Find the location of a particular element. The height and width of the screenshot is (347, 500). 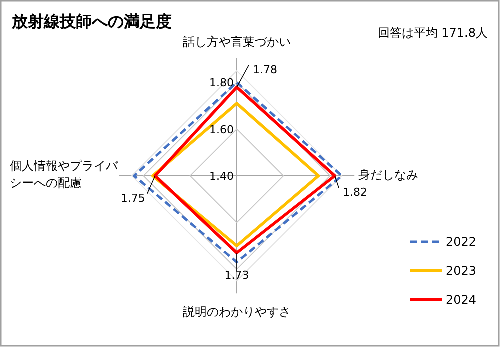

data-label: 1.75 is located at coordinates (133, 198).